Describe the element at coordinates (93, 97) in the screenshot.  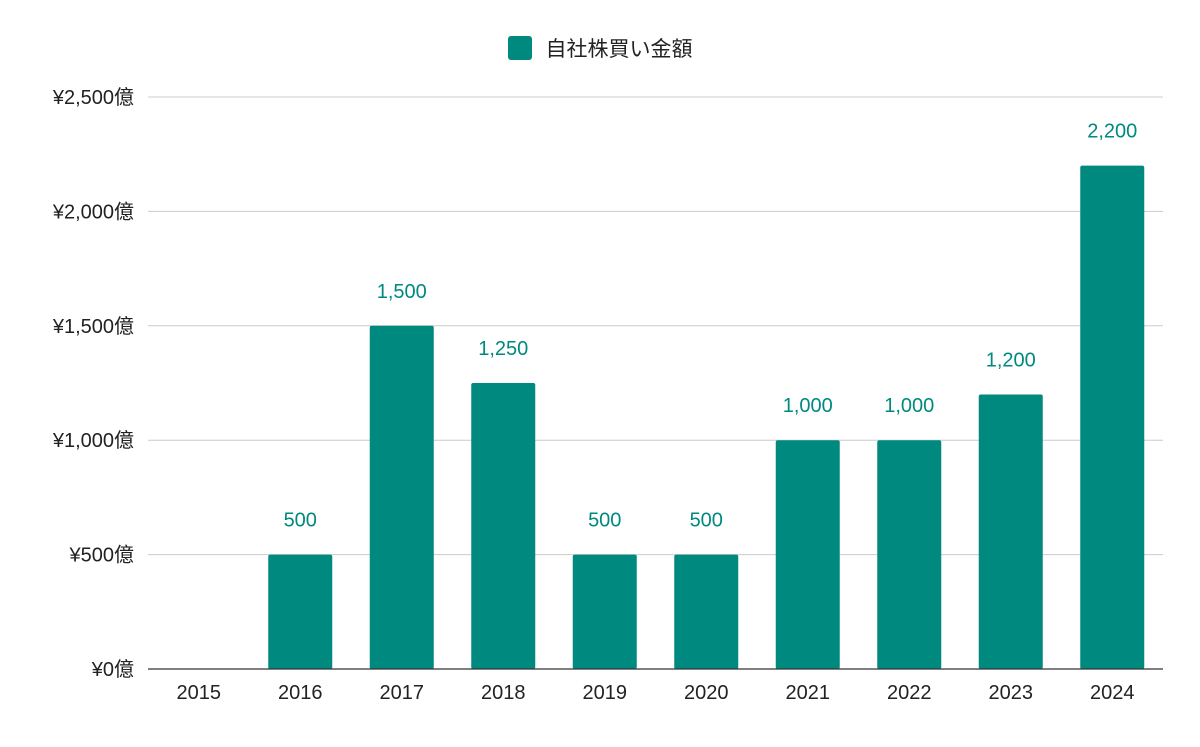
I see `y-tick-label: ¥2,500億` at that location.